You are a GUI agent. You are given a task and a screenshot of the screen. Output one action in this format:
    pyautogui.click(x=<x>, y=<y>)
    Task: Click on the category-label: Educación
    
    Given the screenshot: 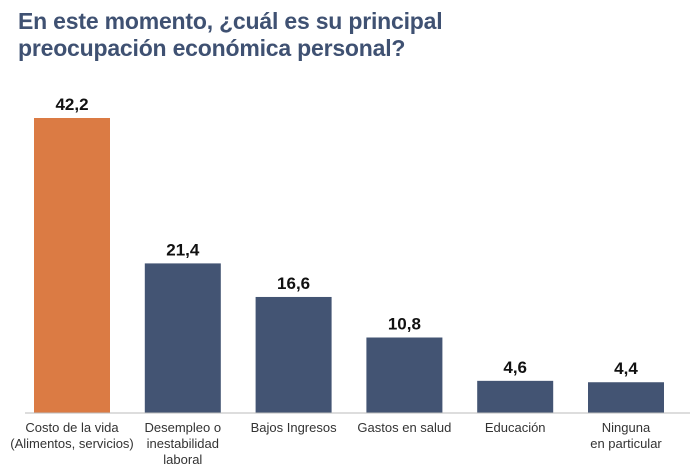 What is the action you would take?
    pyautogui.click(x=515, y=427)
    